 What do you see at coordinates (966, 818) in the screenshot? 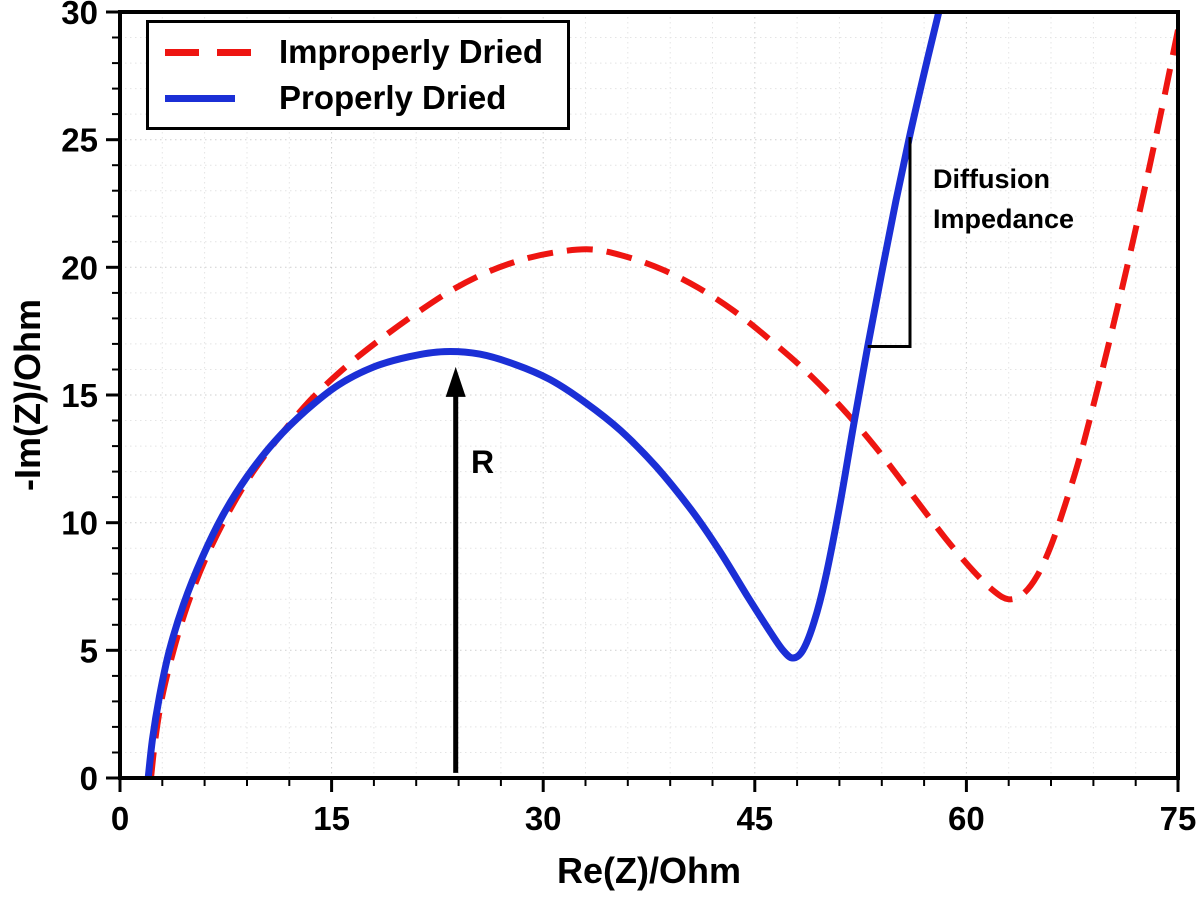
I see `svg-text: 60` at bounding box center [966, 818].